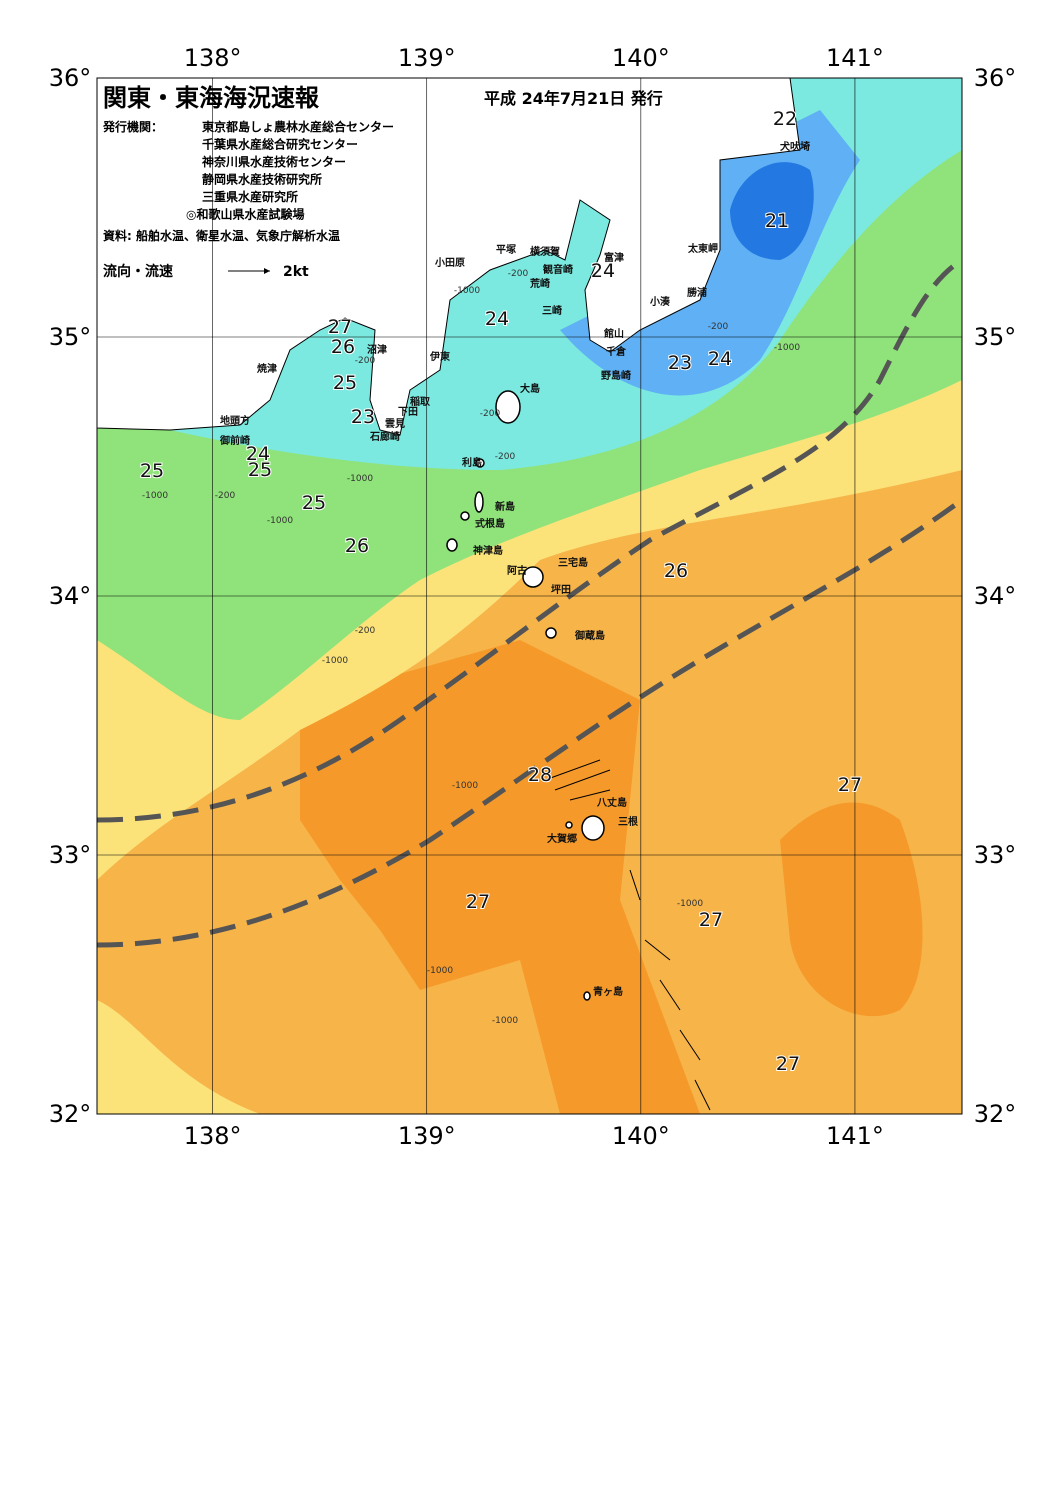 Image resolution: width=1064 pixels, height=1503 pixels. What do you see at coordinates (235, 420) in the screenshot?
I see `place-label: 地頭方` at bounding box center [235, 420].